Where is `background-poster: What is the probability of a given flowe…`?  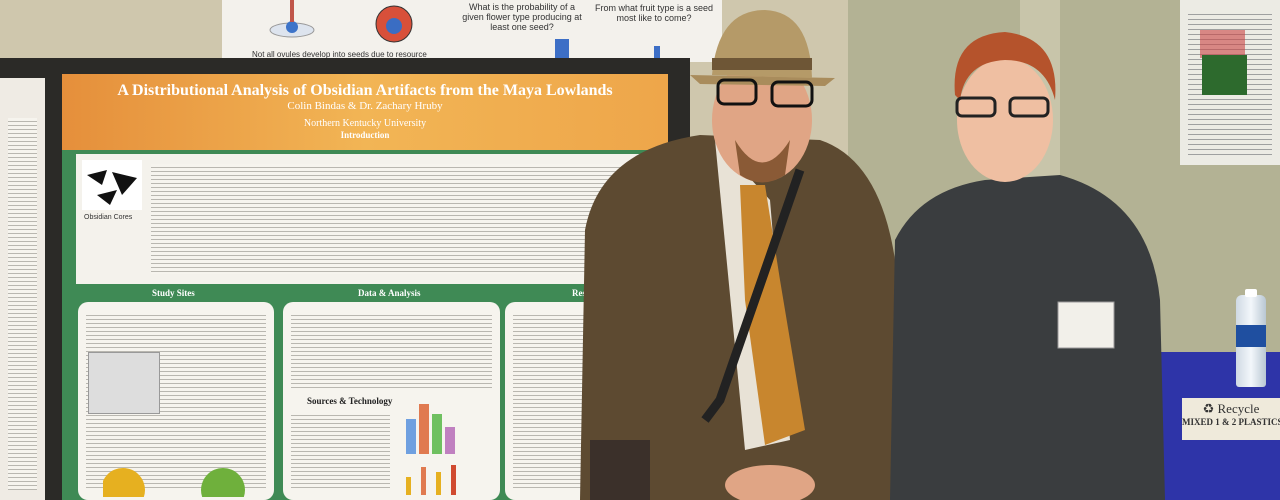 background-poster: What is the probability of a given flowe… is located at coordinates (472, 31).